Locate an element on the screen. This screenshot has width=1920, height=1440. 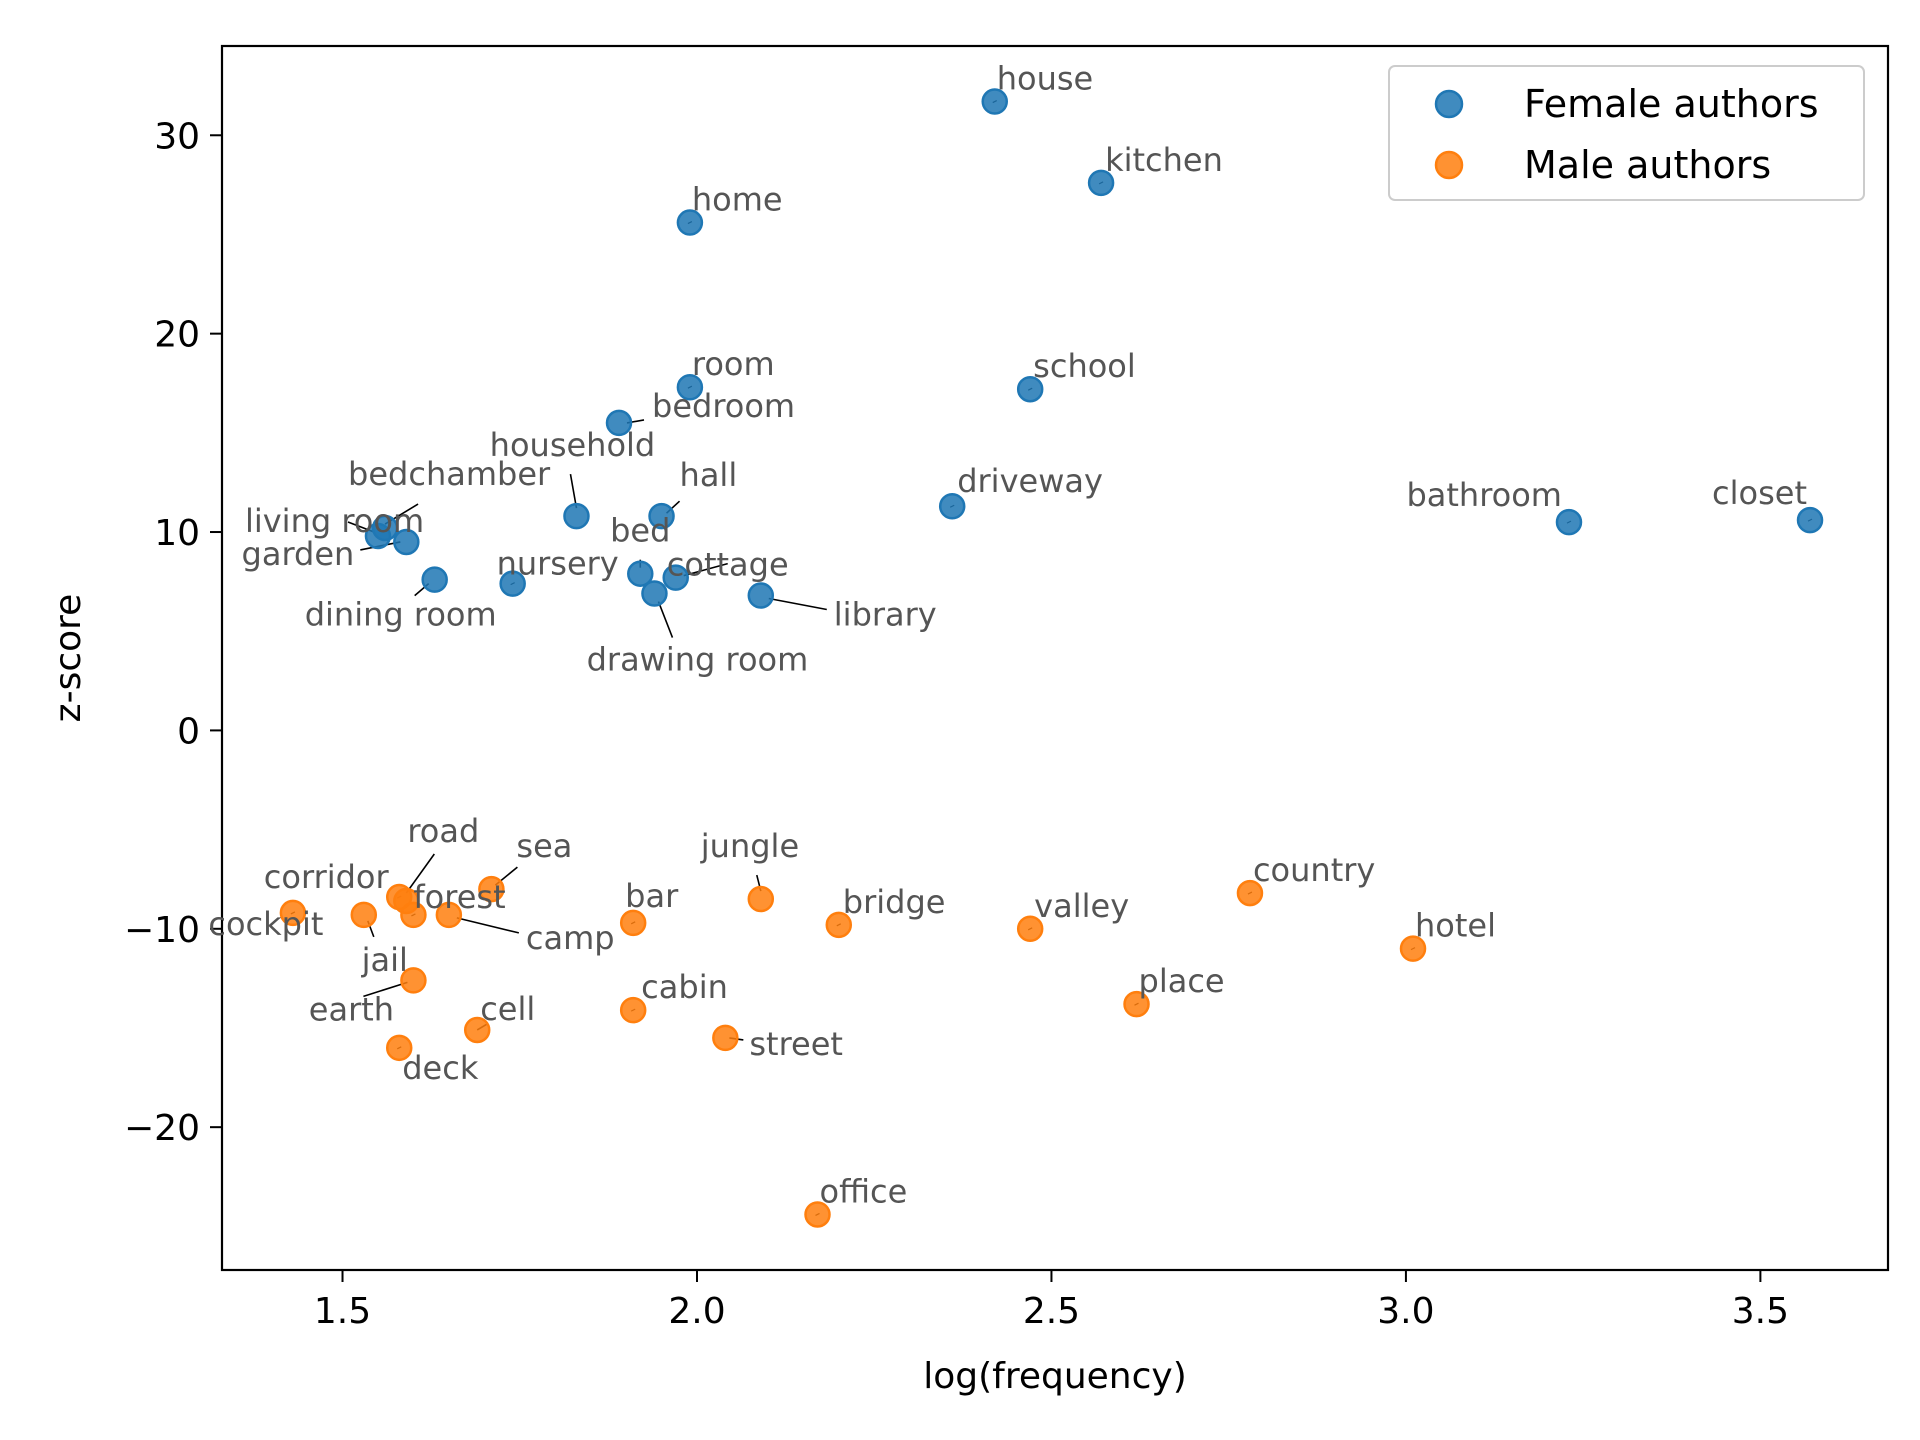
label-forest: forest is located at coordinates (459, 897).